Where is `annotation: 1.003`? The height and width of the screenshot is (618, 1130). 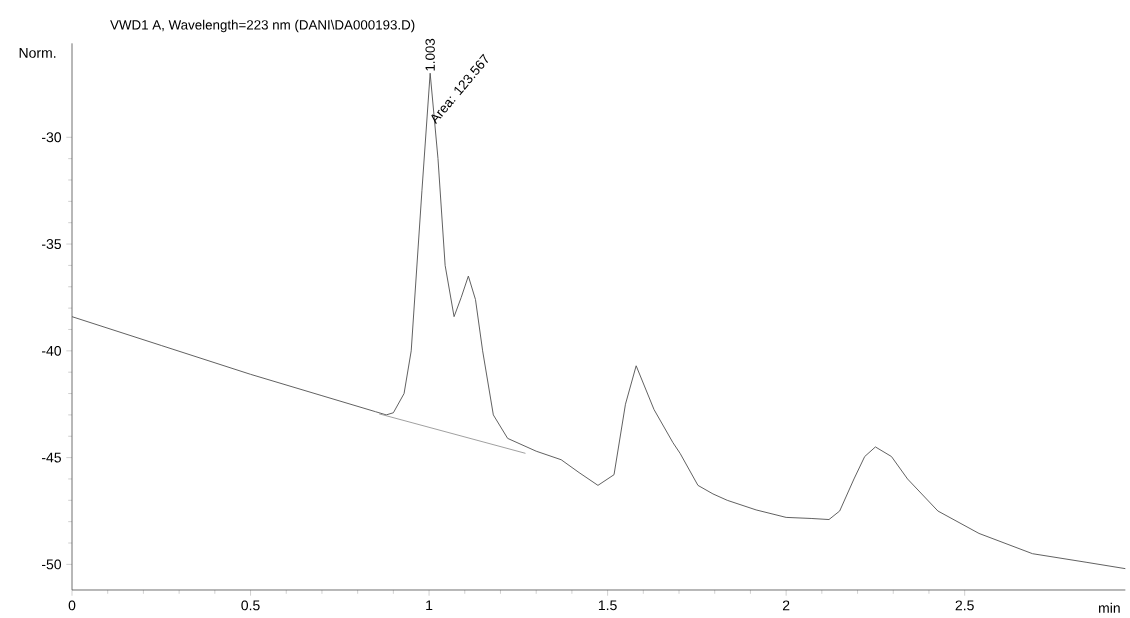 annotation: 1.003 is located at coordinates (430, 54).